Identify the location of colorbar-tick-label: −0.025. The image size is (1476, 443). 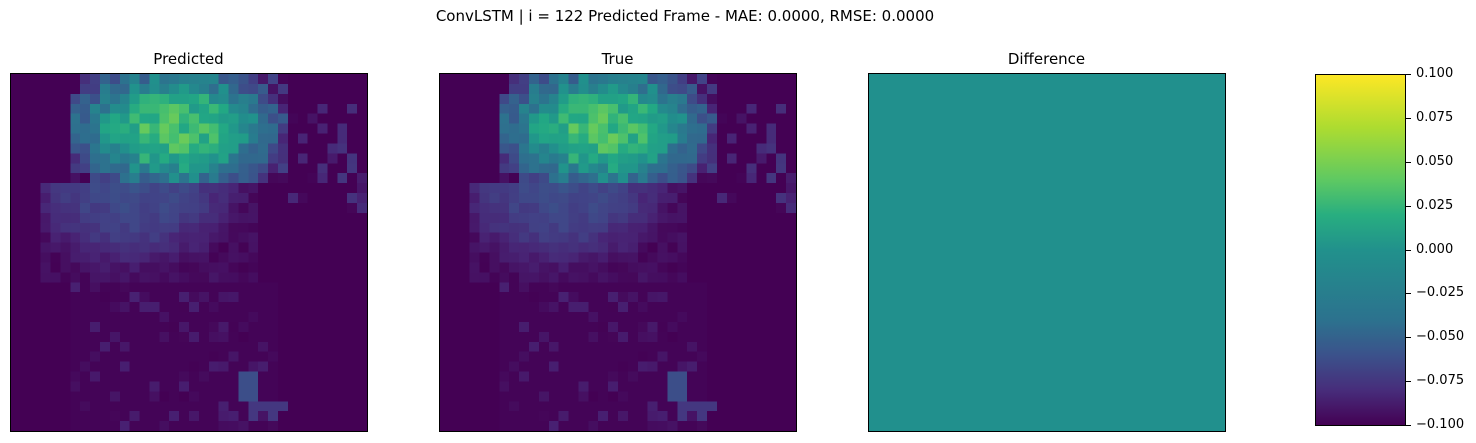
(1440, 293).